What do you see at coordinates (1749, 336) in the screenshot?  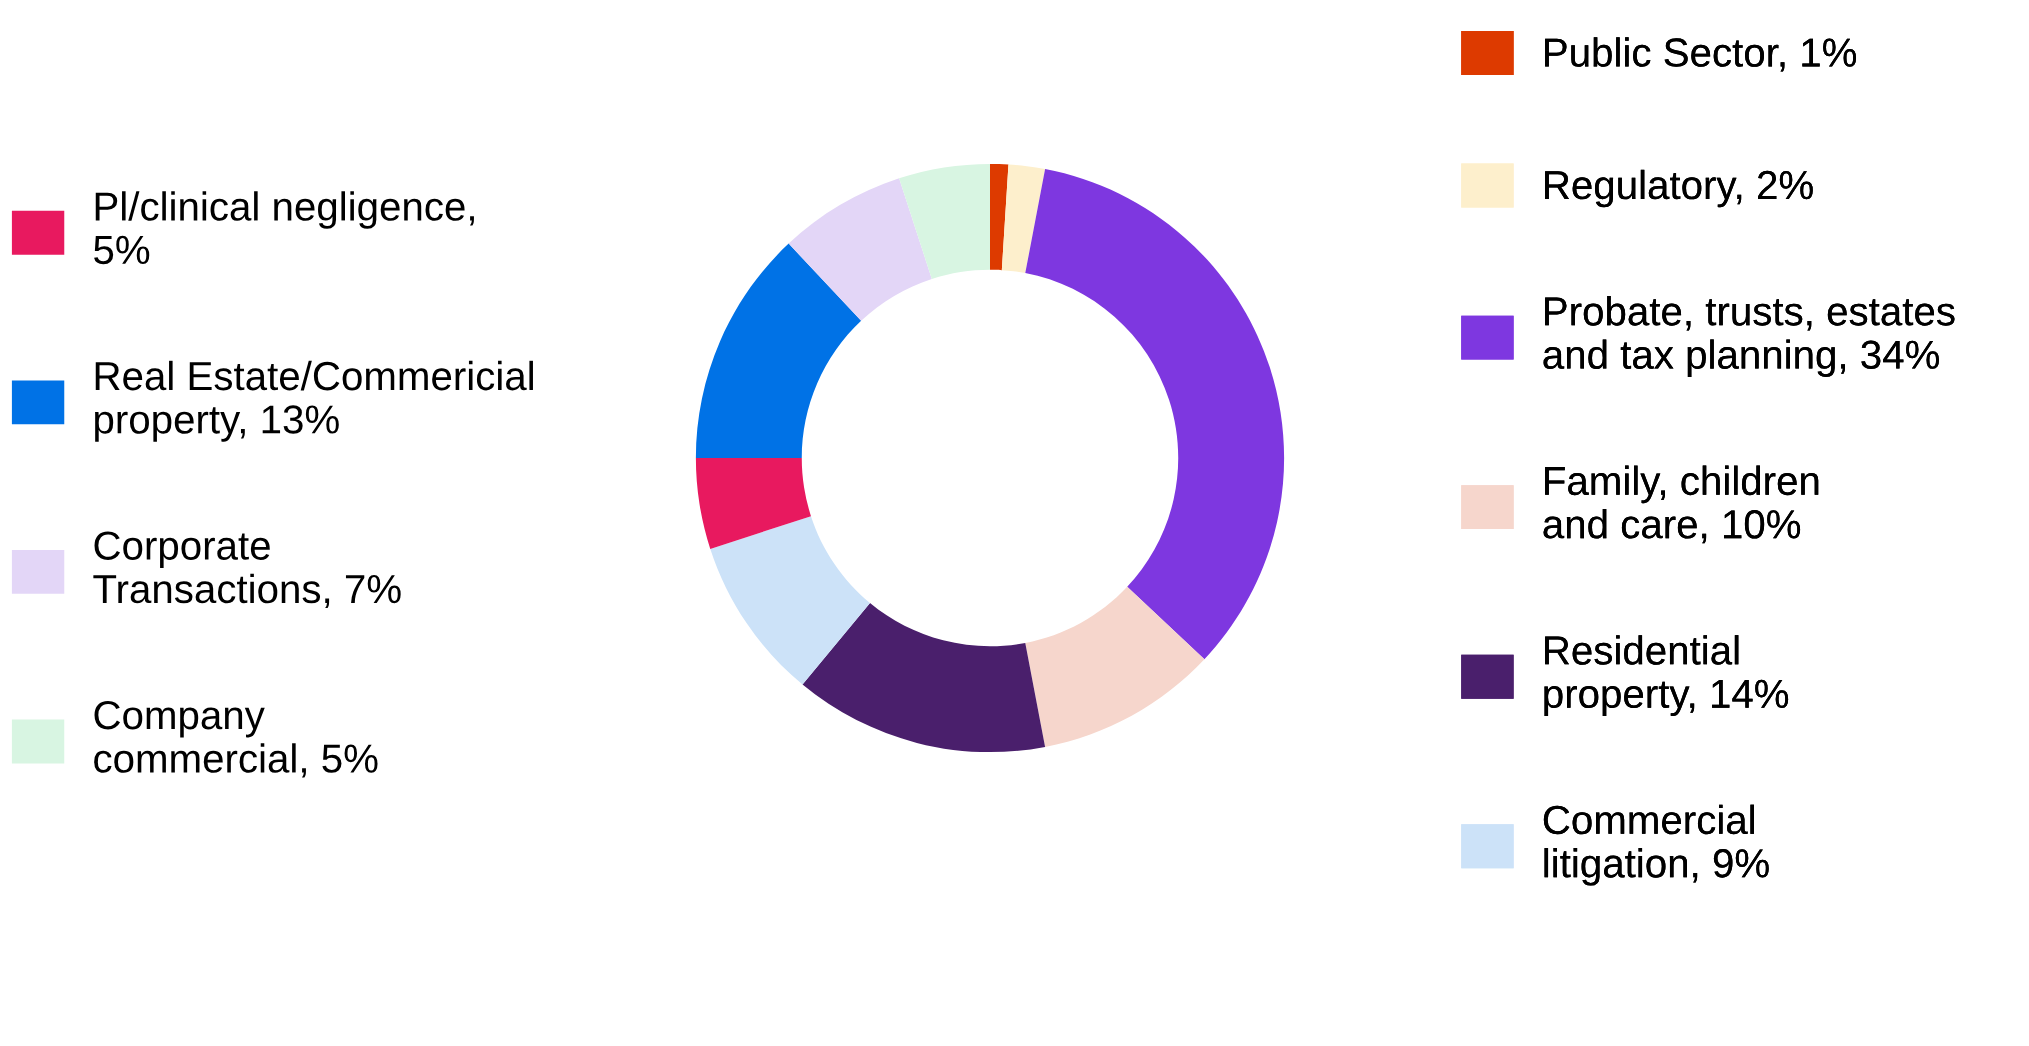 I see `legend-label: Probate, trusts, estates and tax planning, 34%` at bounding box center [1749, 336].